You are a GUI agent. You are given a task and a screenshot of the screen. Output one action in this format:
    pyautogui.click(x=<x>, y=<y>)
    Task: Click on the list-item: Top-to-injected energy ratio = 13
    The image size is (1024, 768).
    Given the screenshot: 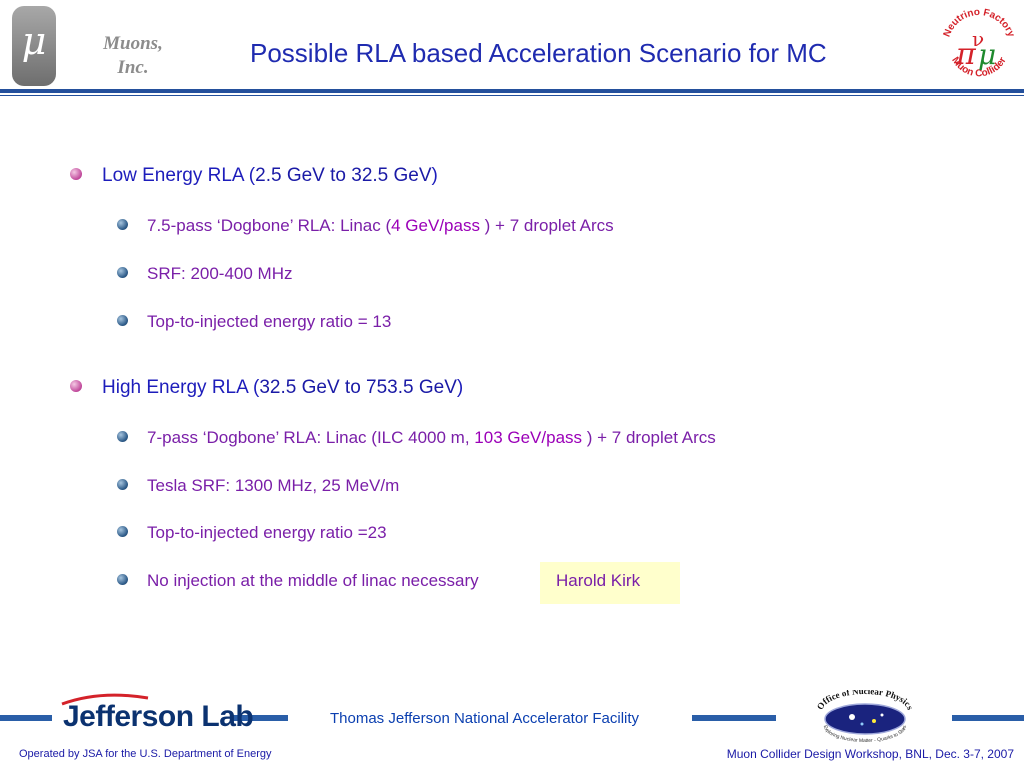 What is the action you would take?
    pyautogui.click(x=254, y=322)
    